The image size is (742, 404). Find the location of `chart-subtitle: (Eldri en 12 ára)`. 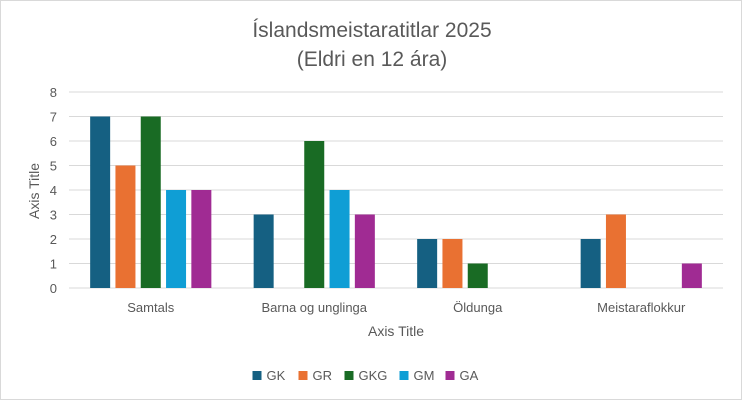

chart-subtitle: (Eldri en 12 ára) is located at coordinates (372, 59).